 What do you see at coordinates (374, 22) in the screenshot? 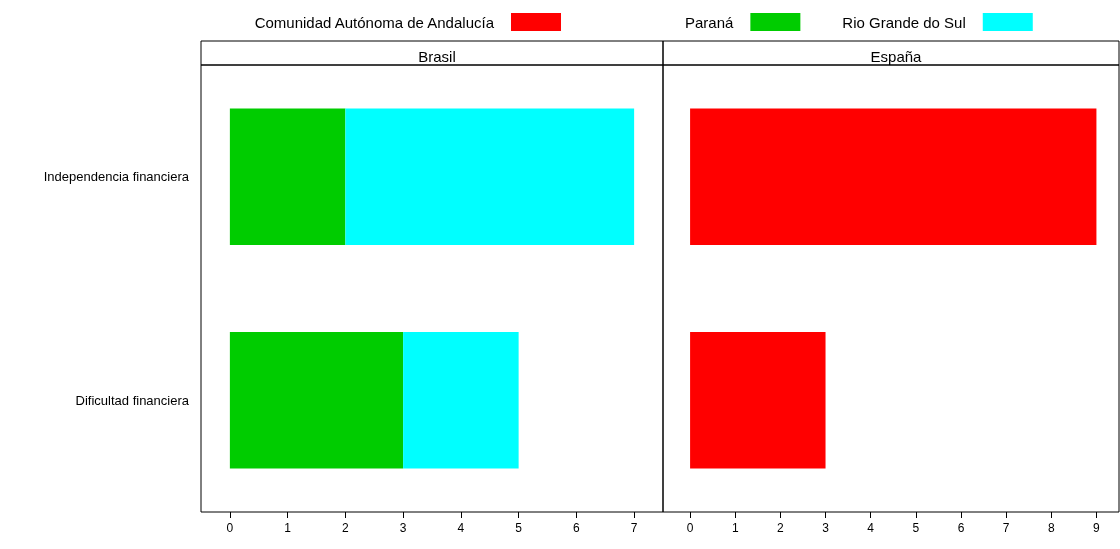
I see `legend-label: Comunidad Autónoma de Andalucía` at bounding box center [374, 22].